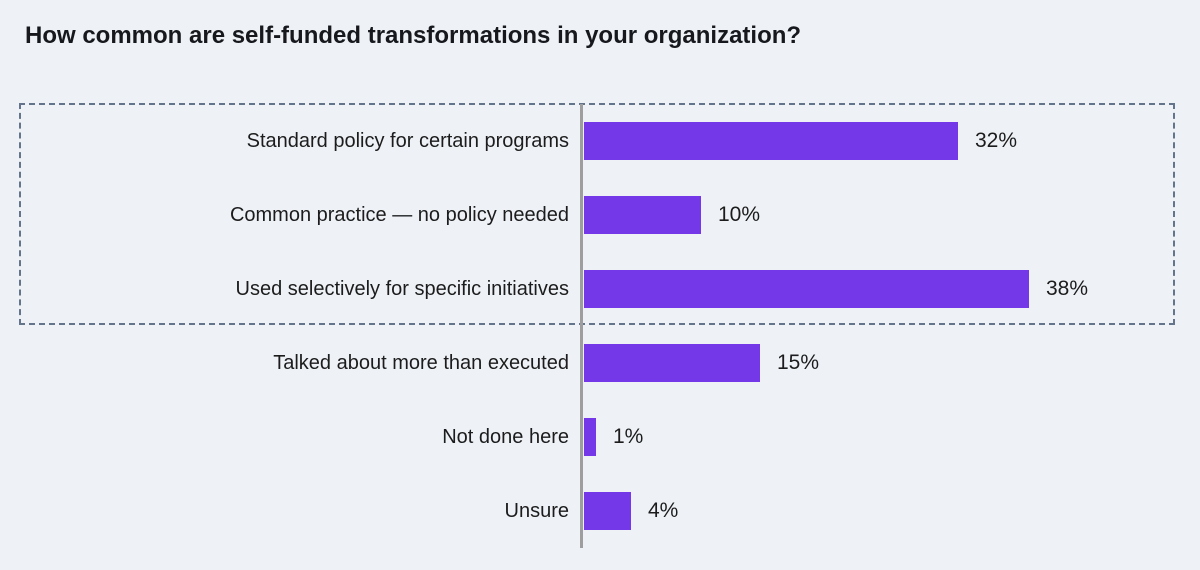  I want to click on value-label: 38%, so click(1067, 288).